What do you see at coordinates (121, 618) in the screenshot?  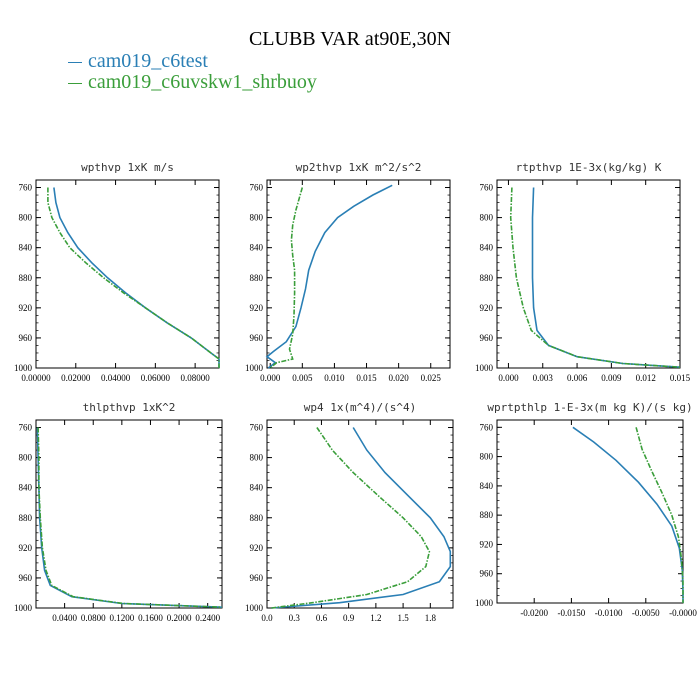 I see `x-tick-label: 0.1200` at bounding box center [121, 618].